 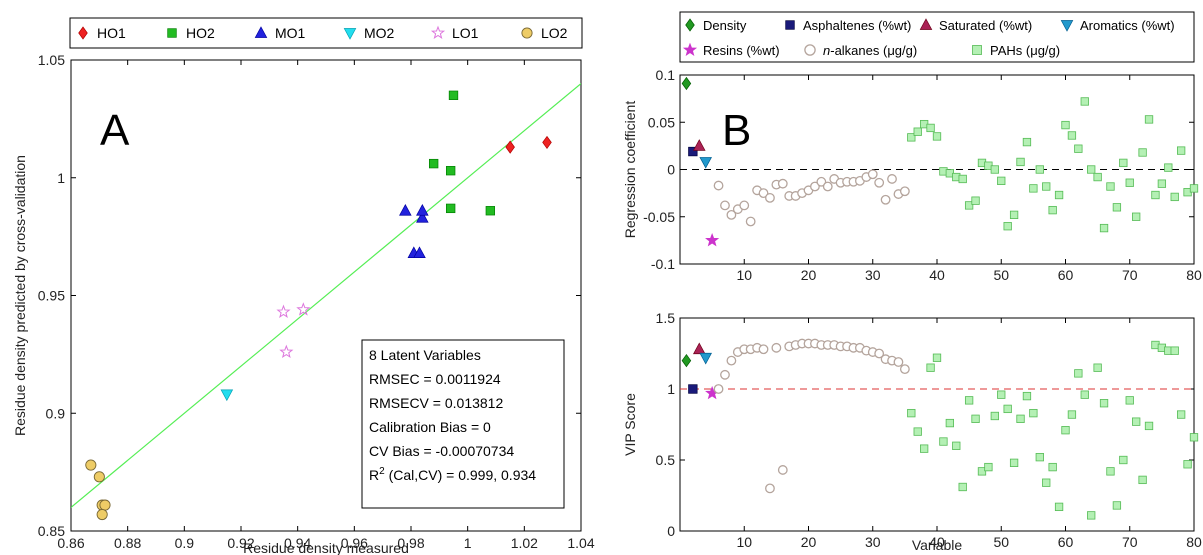 What do you see at coordinates (699, 145) in the screenshot?
I see `point-saturated-wt` at bounding box center [699, 145].